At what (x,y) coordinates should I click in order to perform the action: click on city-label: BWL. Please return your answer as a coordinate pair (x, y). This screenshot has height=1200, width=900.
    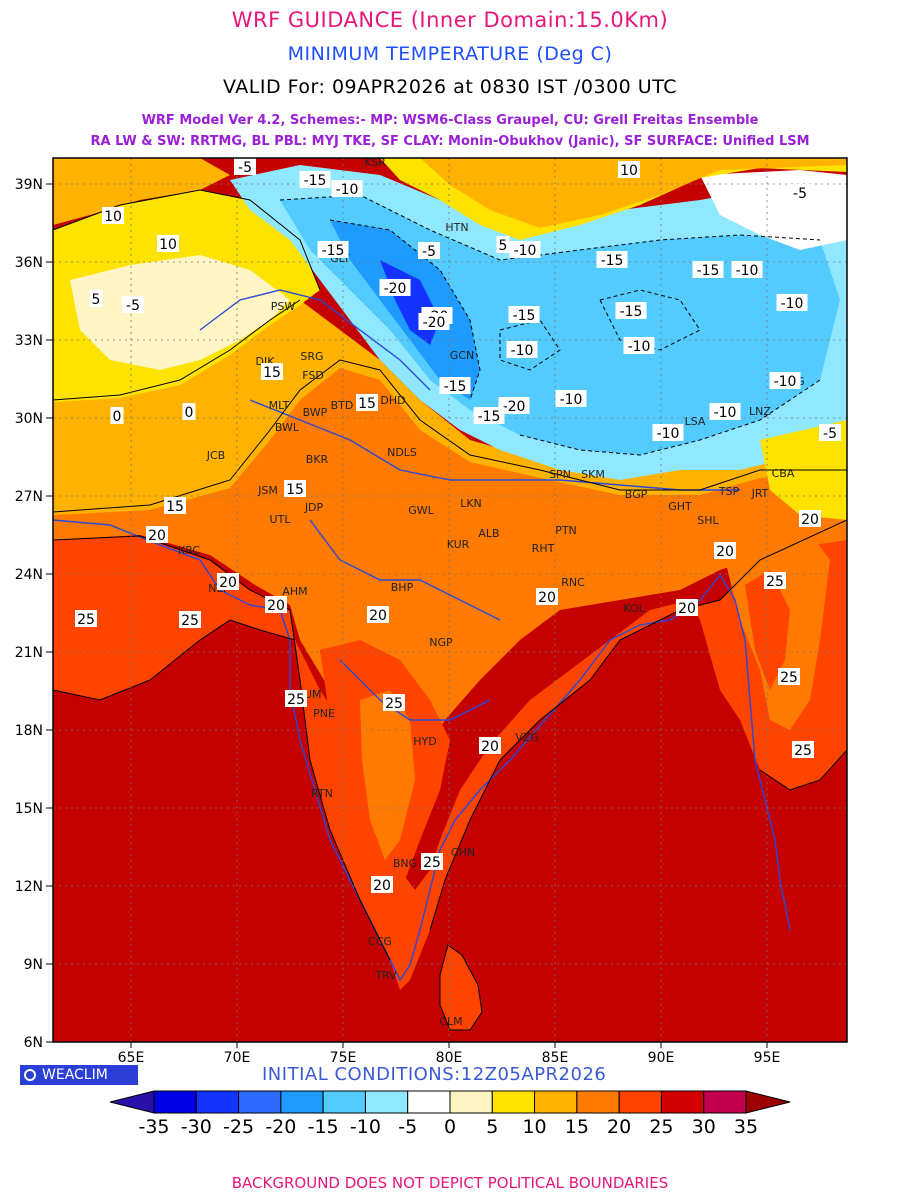
    Looking at the image, I should click on (287, 427).